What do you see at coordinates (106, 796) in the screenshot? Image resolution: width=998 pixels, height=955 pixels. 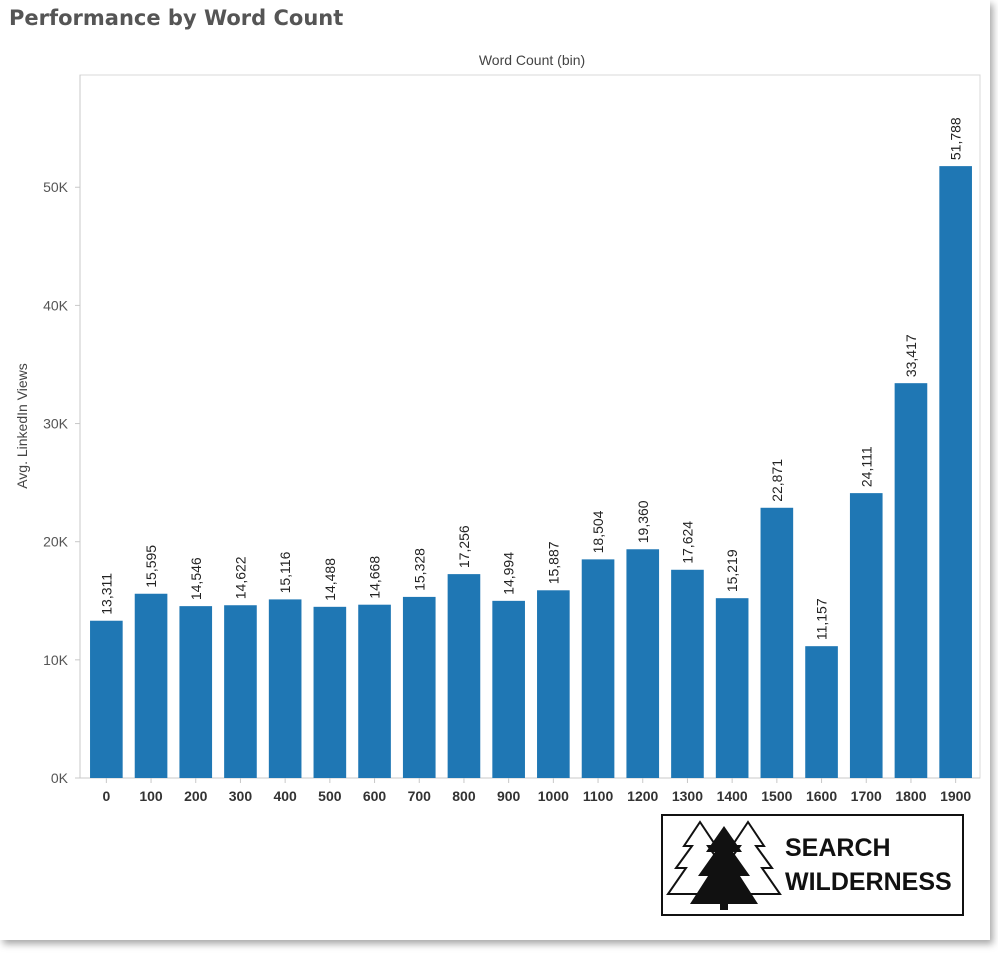 I see `x-tick-label: 0` at bounding box center [106, 796].